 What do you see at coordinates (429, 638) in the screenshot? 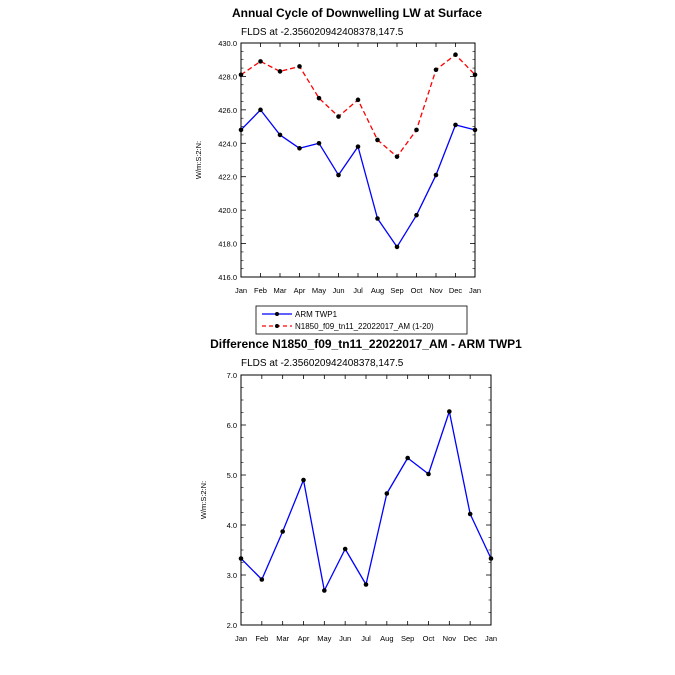
I see `chart2-xtick-label: Oct` at bounding box center [429, 638].